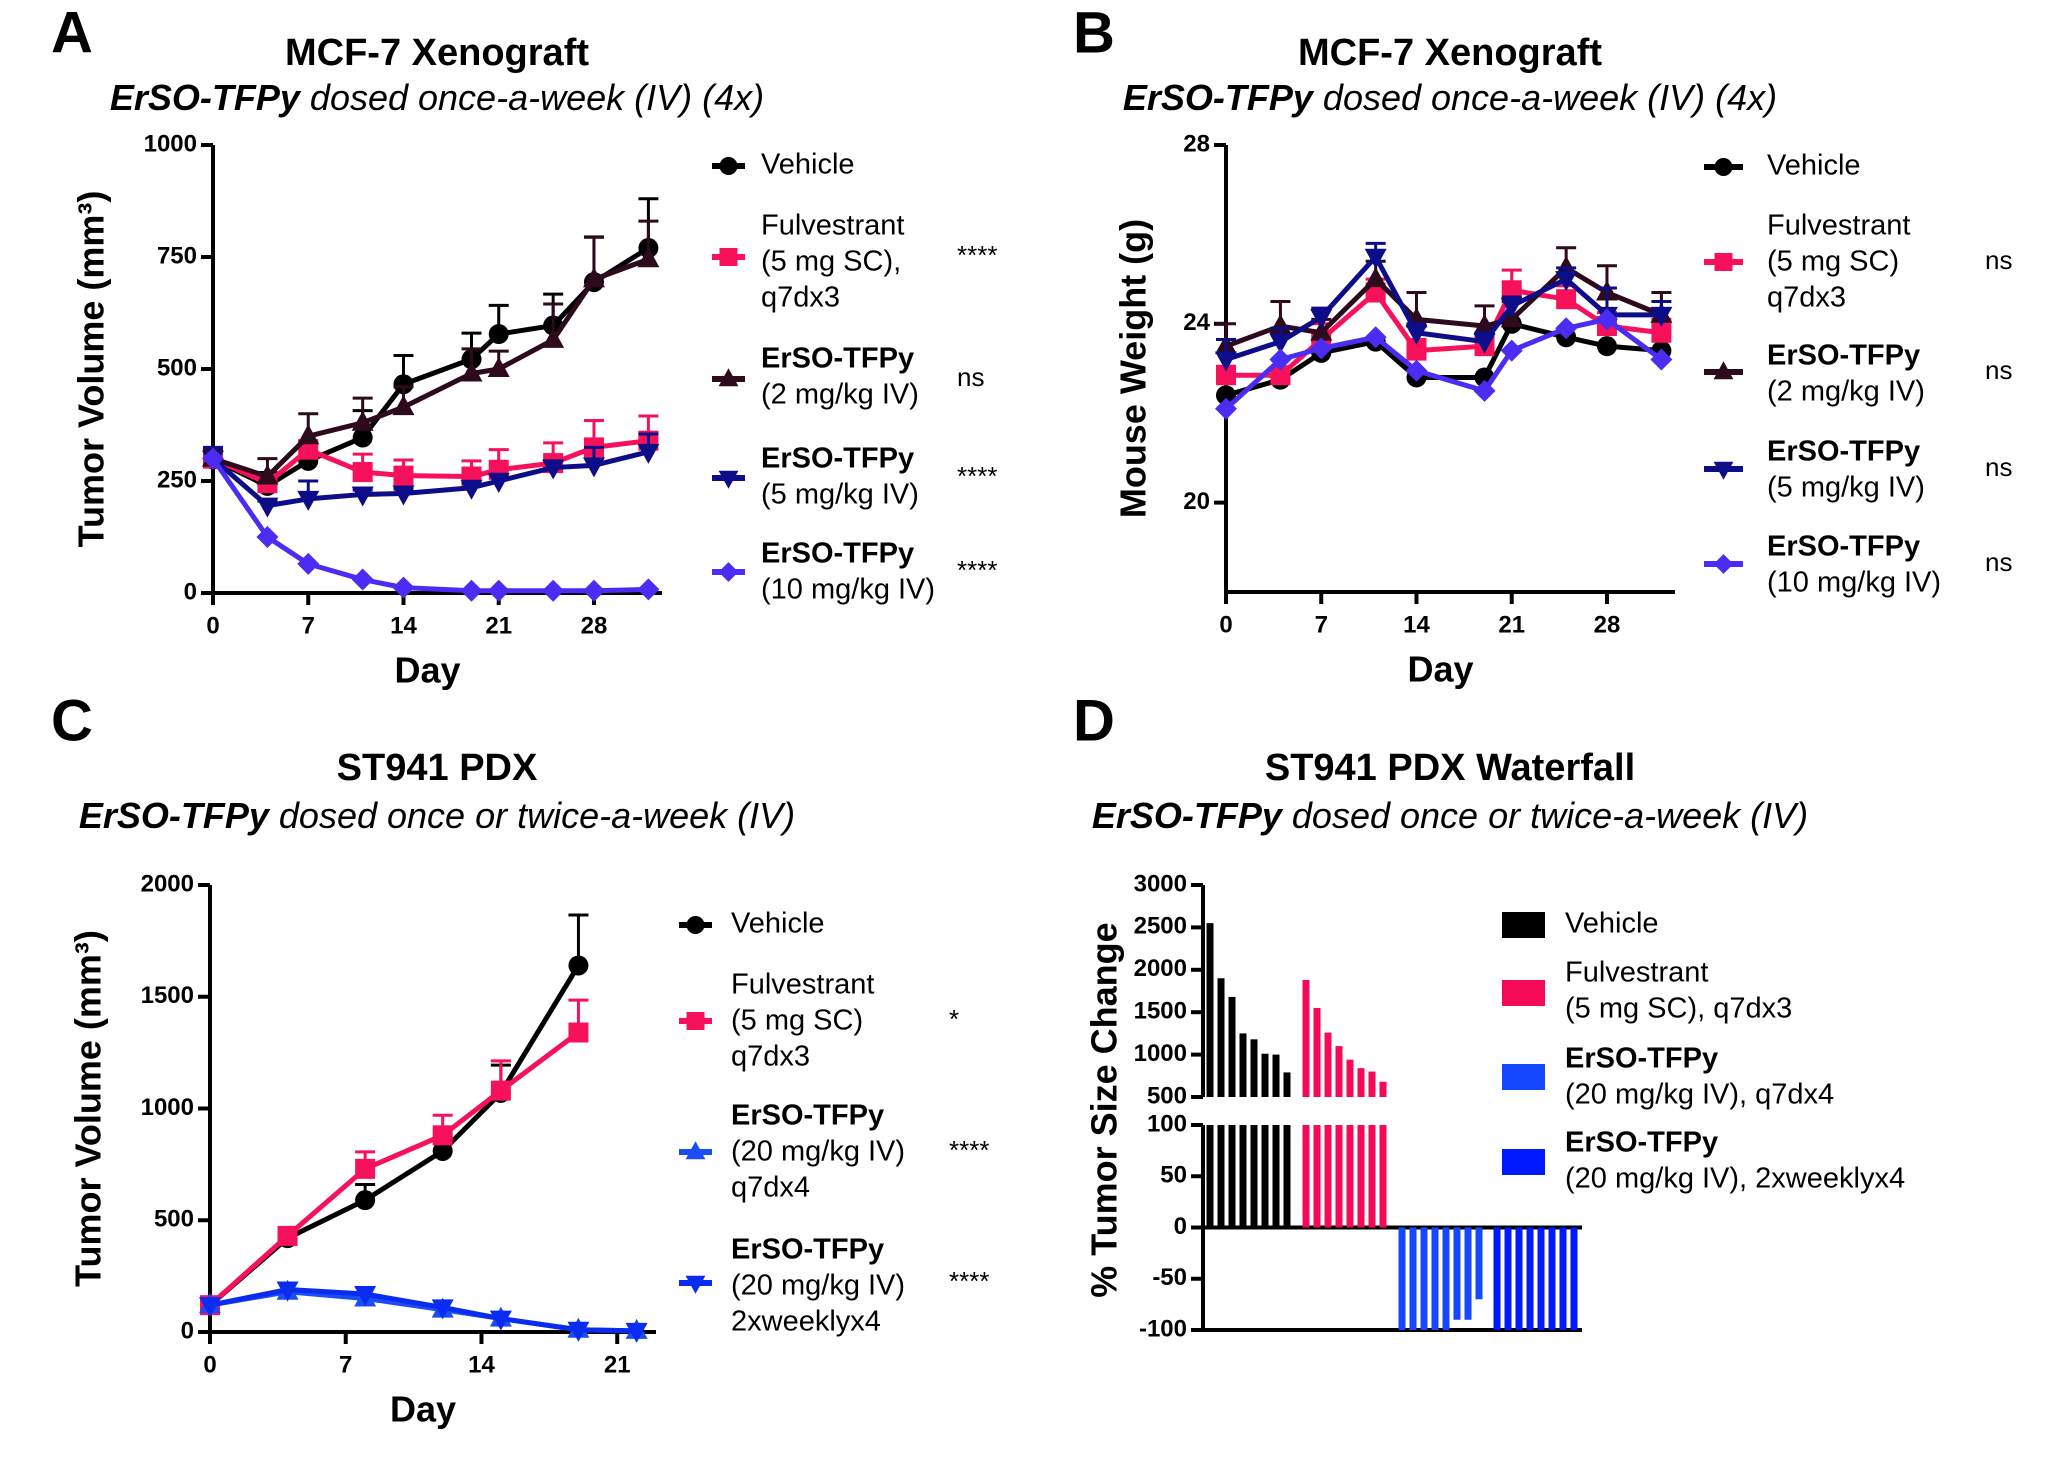  Describe the element at coordinates (1163, 1328) in the screenshot. I see `y-tick-label: -100` at that location.